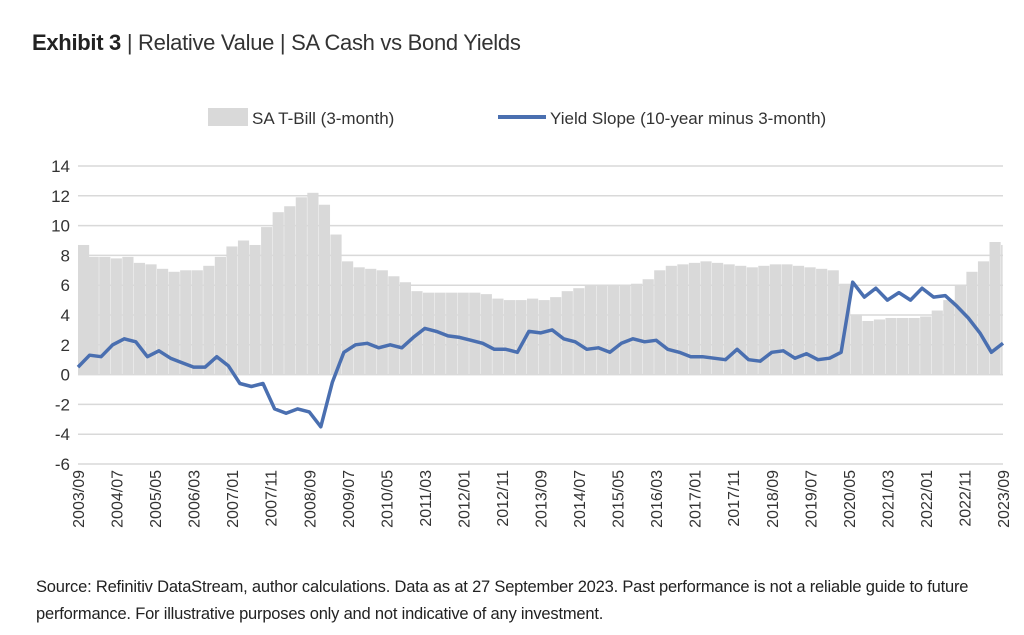 This screenshot has width=1024, height=635. I want to click on y-tick-label: 4, so click(65, 315).